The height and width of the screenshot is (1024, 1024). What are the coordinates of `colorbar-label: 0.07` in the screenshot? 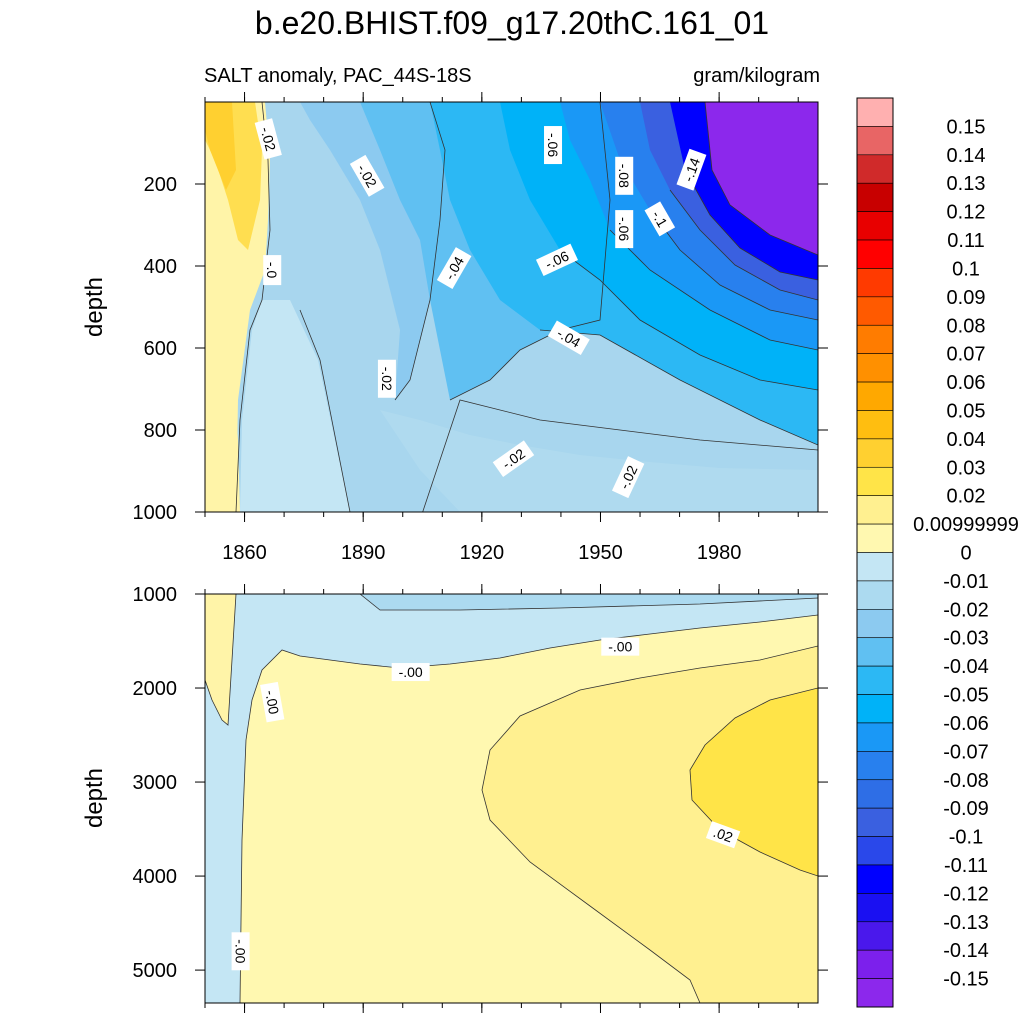 It's located at (966, 355).